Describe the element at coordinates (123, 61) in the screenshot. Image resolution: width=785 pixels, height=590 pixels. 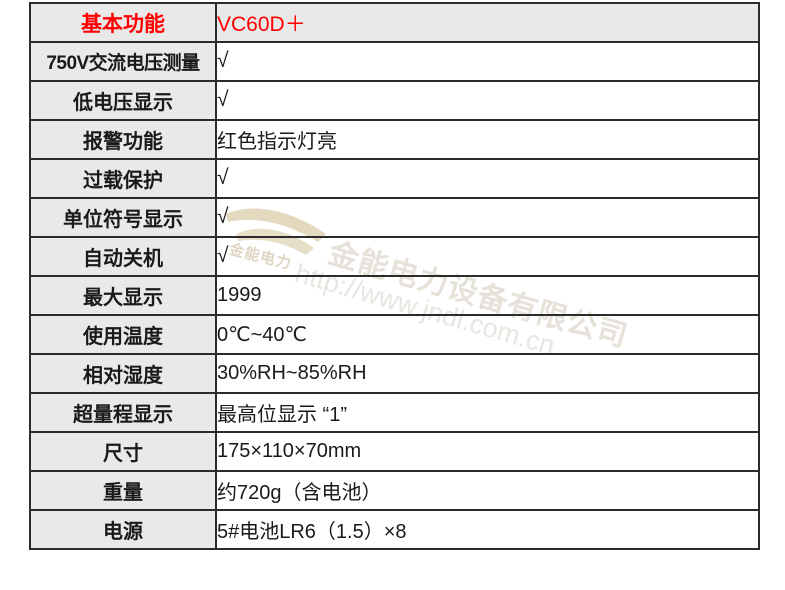
I see `row-label-cell: 750V交流电压测量` at that location.